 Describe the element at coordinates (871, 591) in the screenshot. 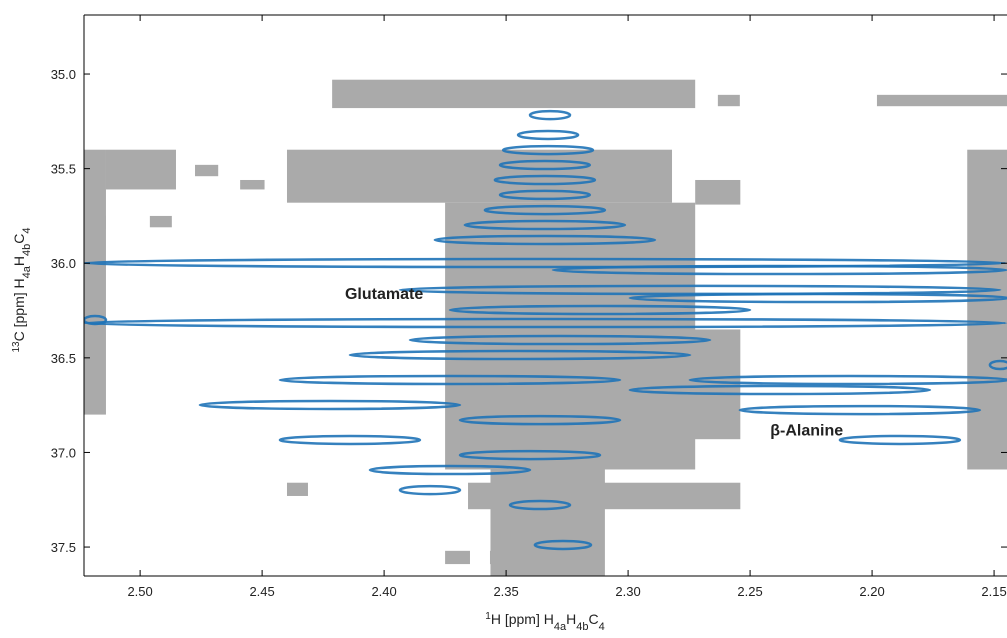

I see `x-tick-label: 2.20` at that location.